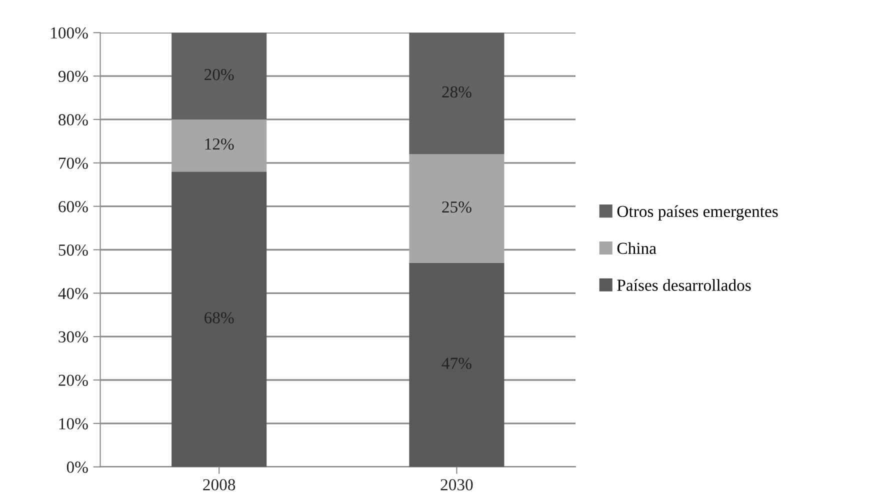 The image size is (872, 502). Describe the element at coordinates (684, 285) in the screenshot. I see `legend-label: Países desarrollados` at that location.